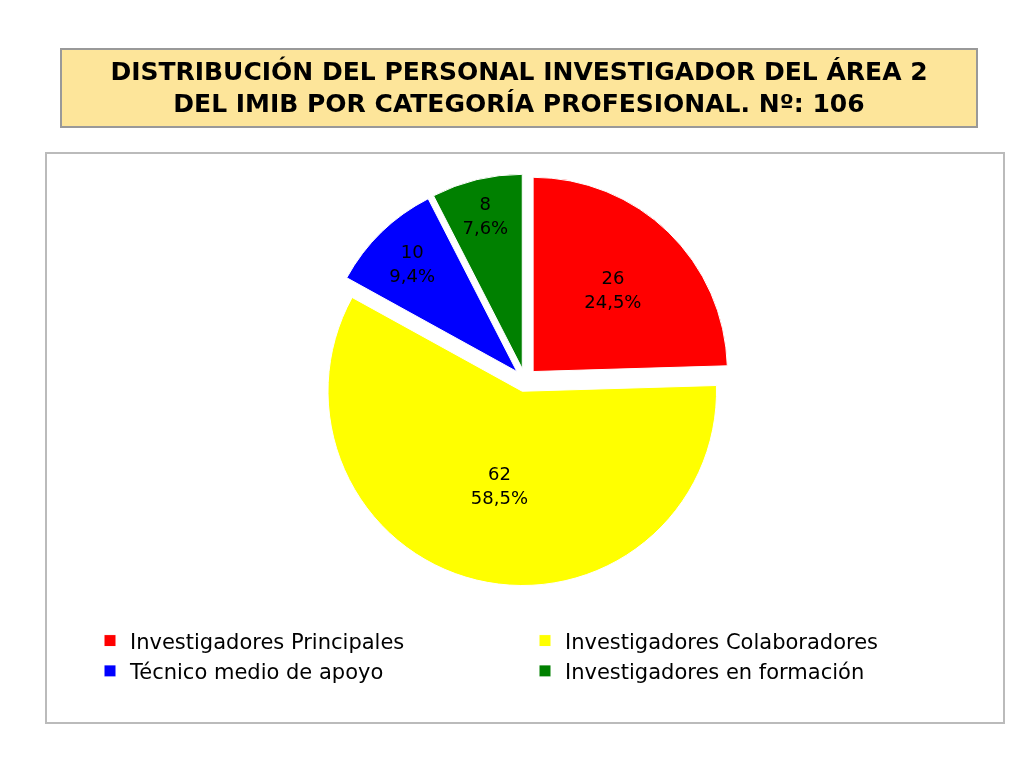 Image resolution: width=1024 pixels, height=768 pixels. I want to click on legend-label: Investigadores en formación, so click(715, 672).